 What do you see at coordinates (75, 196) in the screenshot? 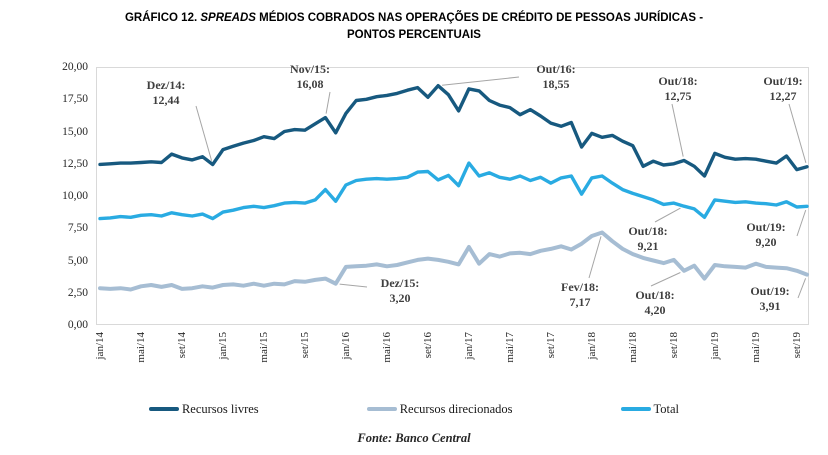
I see `y-tick-label: 10,00` at bounding box center [75, 196].